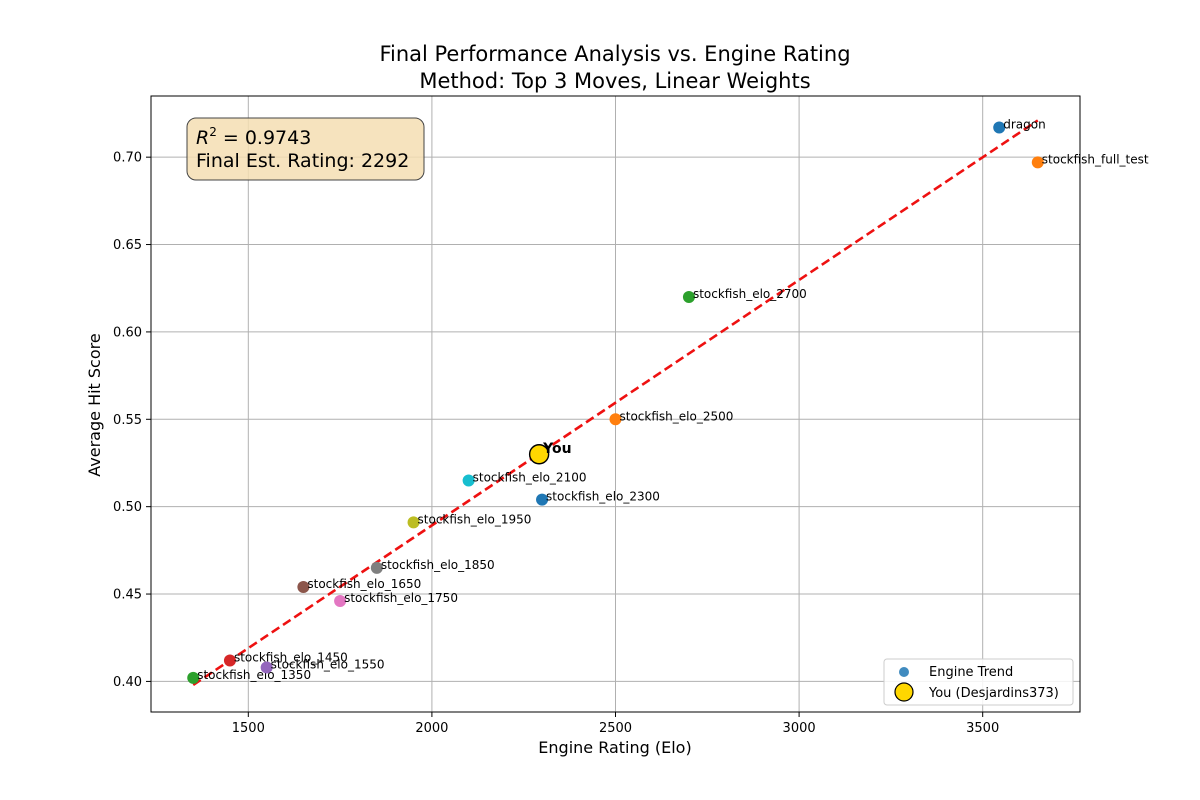 The width and height of the screenshot is (1200, 800). I want to click on you-point, so click(539, 454).